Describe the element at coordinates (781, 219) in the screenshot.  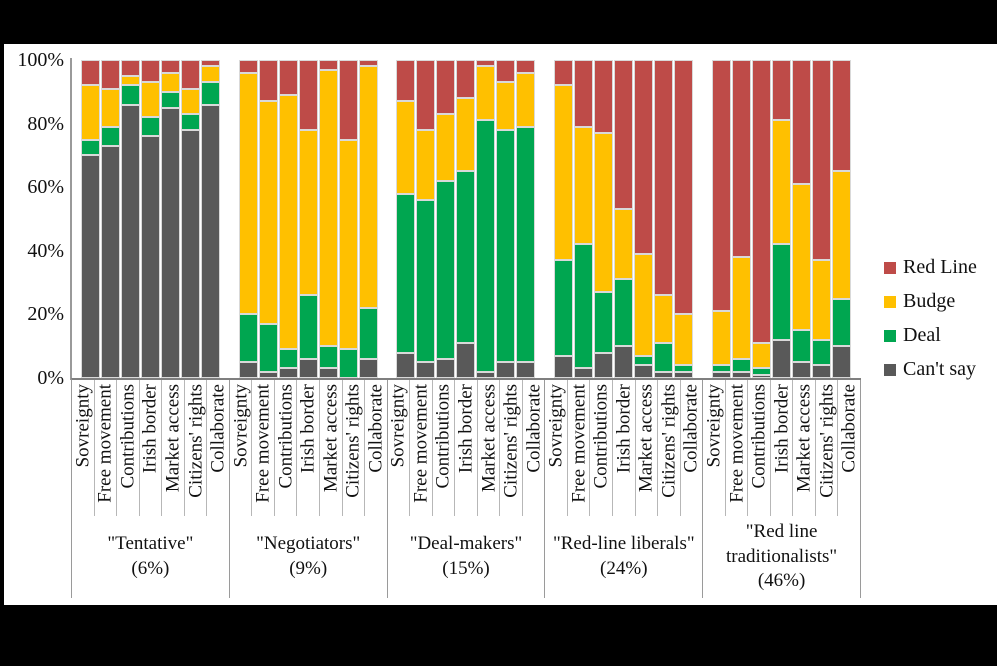
I see `stacked-bar-irish-border` at that location.